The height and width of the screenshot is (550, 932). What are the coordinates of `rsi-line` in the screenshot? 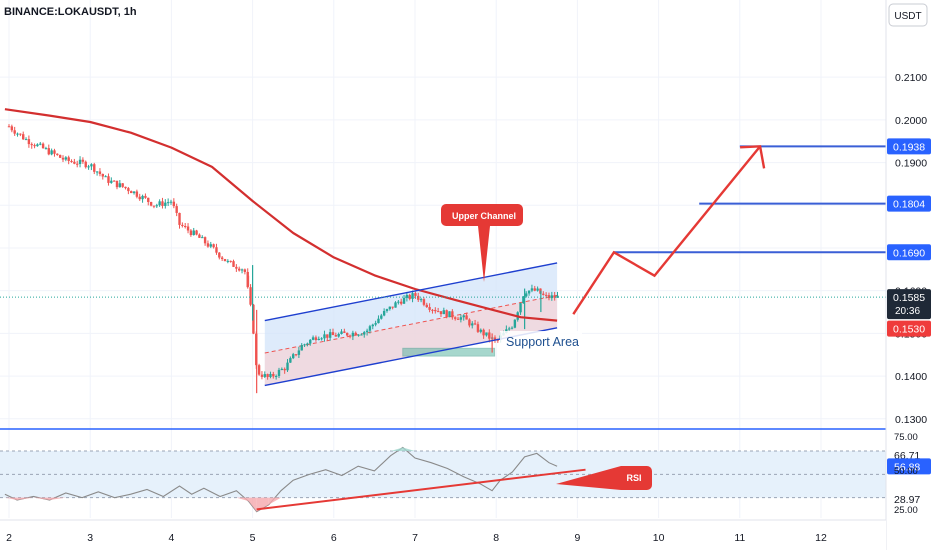 It's located at (281, 479).